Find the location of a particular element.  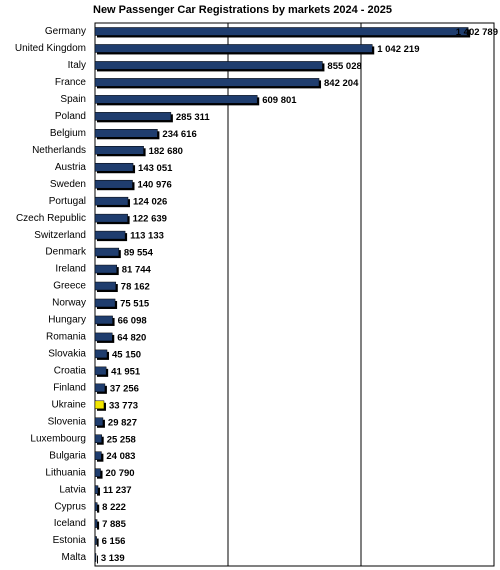

value-label: 78 162 is located at coordinates (135, 287).